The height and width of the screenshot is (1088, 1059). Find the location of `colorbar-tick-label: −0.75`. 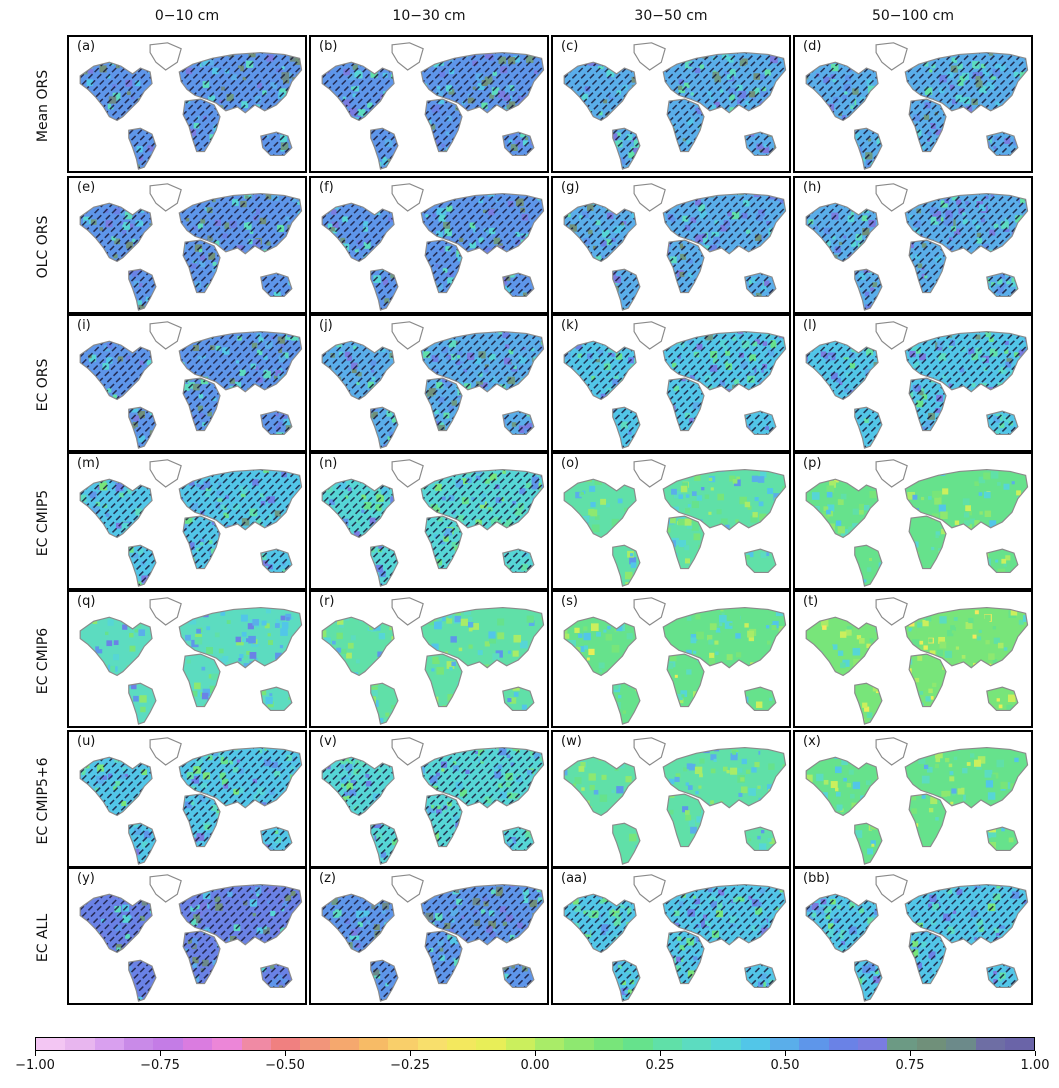

colorbar-tick-label: −0.75 is located at coordinates (160, 1065).